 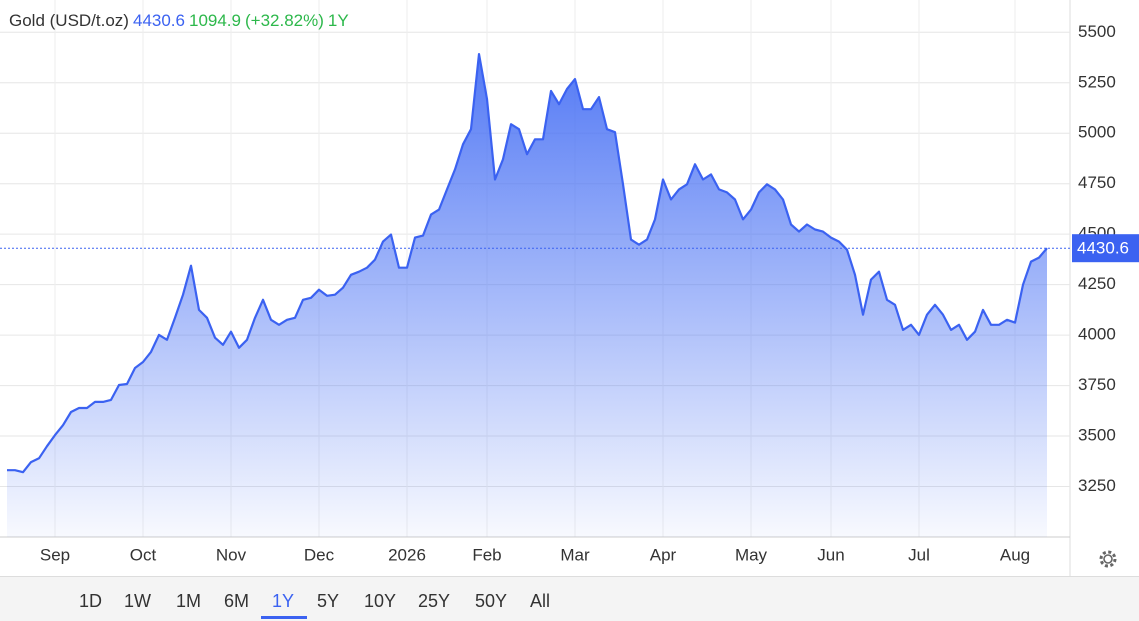 What do you see at coordinates (328, 601) in the screenshot?
I see `range-button: 5Y` at bounding box center [328, 601].